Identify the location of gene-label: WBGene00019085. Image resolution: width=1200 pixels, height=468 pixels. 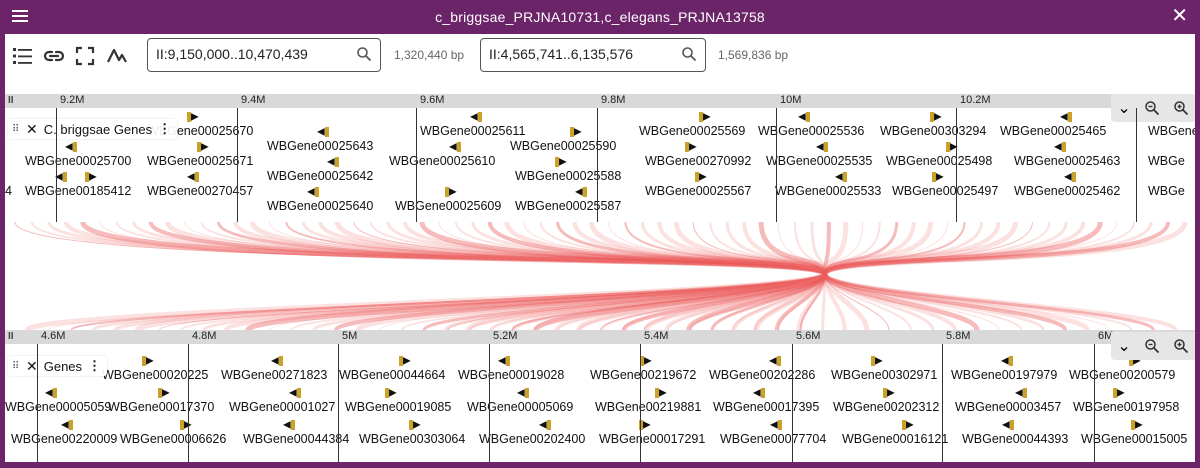
(398, 407).